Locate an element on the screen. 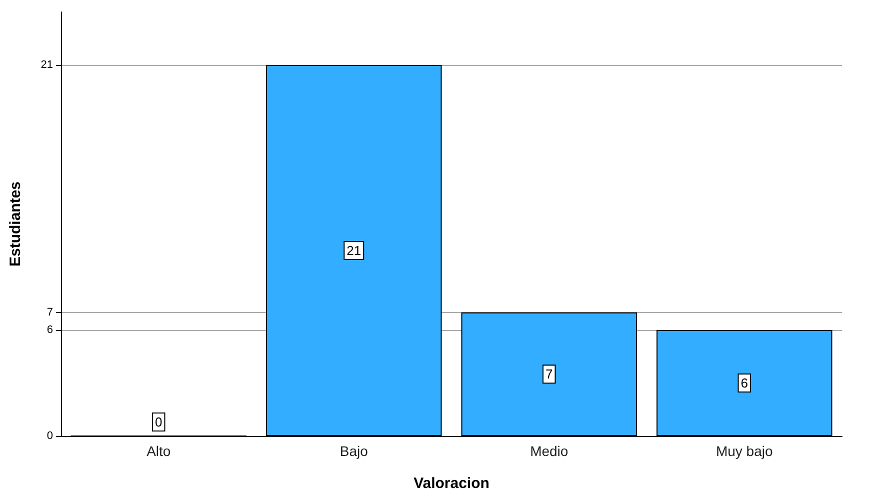 This screenshot has height=496, width=872. x-tick-label: Muy bajo is located at coordinates (744, 451).